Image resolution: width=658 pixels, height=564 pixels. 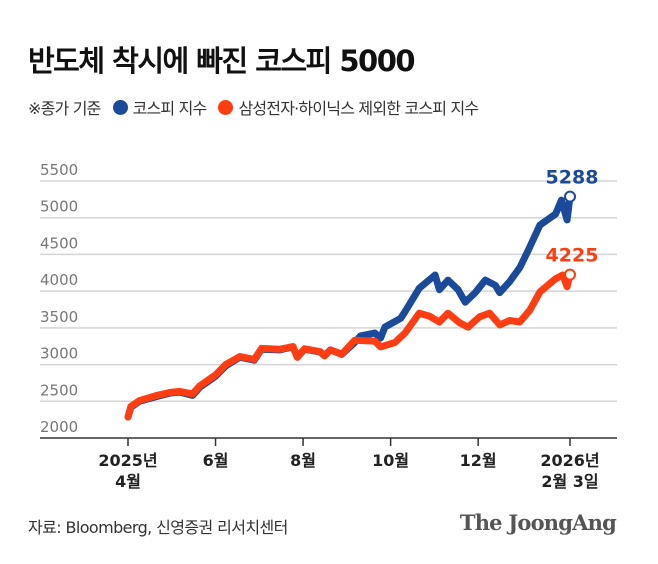 I want to click on x-tick-label: 2025년, so click(x=127, y=460).